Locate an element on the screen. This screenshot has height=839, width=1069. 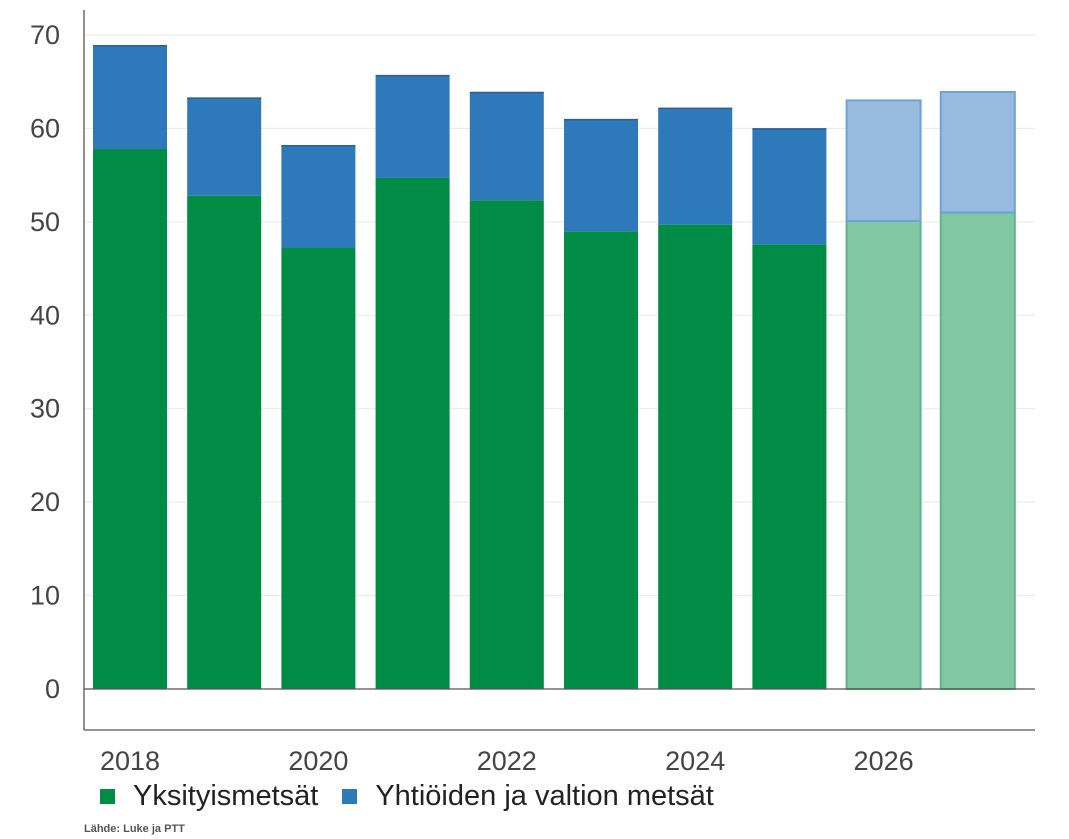
legend-item-company-state: Yhtiöiden ja valtion metsät is located at coordinates (528, 796).